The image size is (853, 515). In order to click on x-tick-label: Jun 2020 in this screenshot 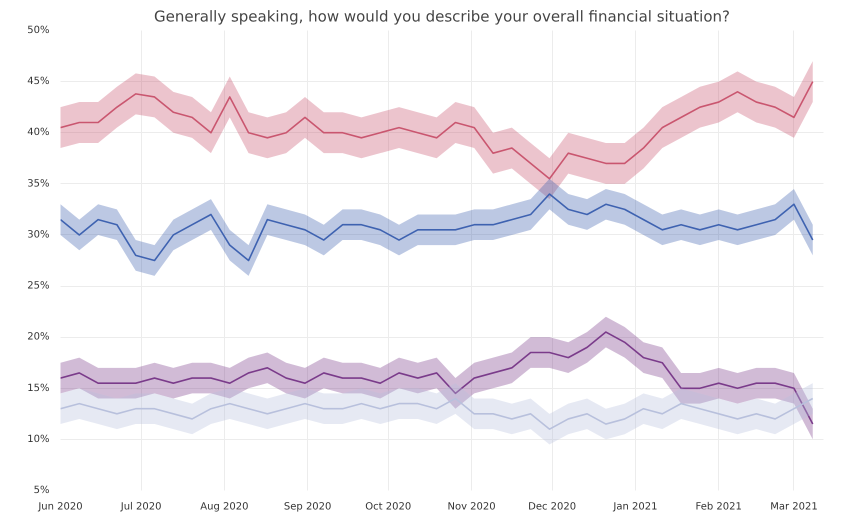, I will do `click(60, 507)`.